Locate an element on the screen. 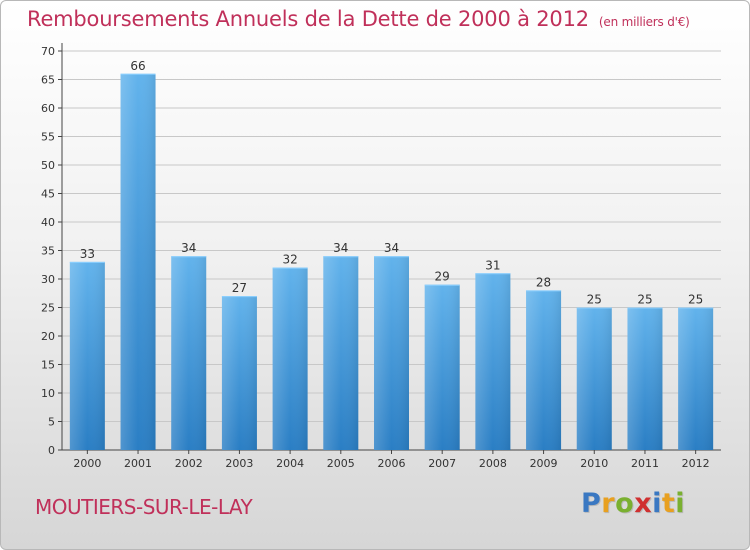 This screenshot has width=750, height=550. data-label-2012: 25 is located at coordinates (695, 300).